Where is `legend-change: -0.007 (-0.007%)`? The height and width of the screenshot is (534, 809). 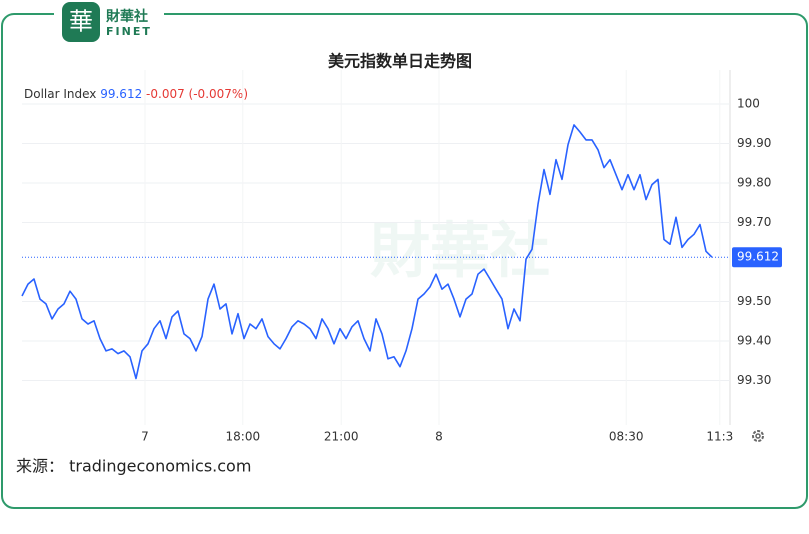
legend-change: -0.007 (-0.007%) is located at coordinates (197, 94).